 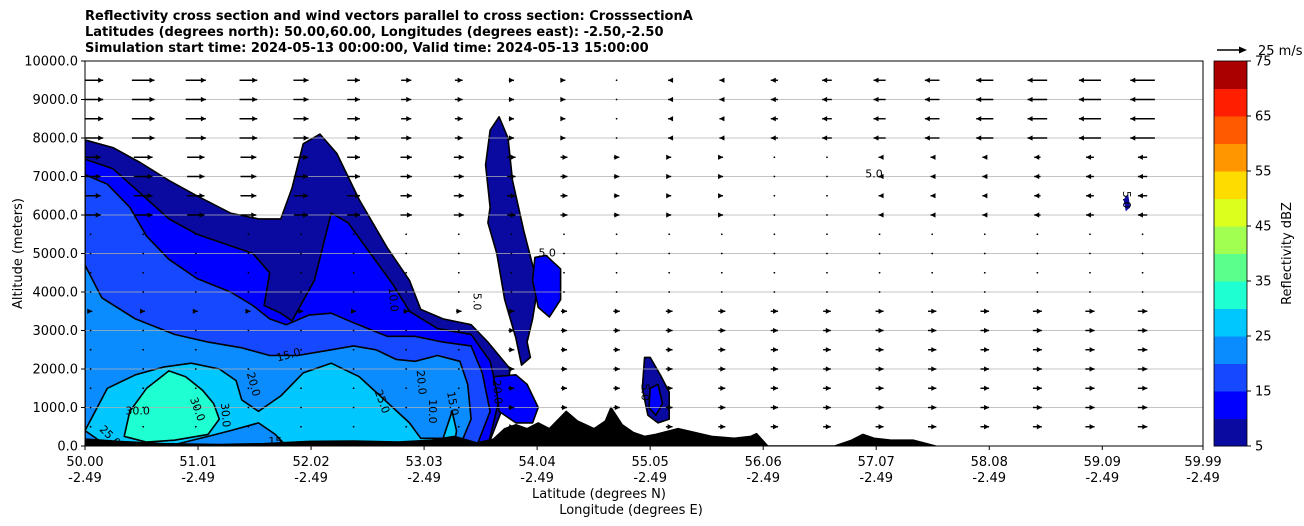 What do you see at coordinates (989, 462) in the screenshot?
I see `x-tick-label-lat: 58.08` at bounding box center [989, 462].